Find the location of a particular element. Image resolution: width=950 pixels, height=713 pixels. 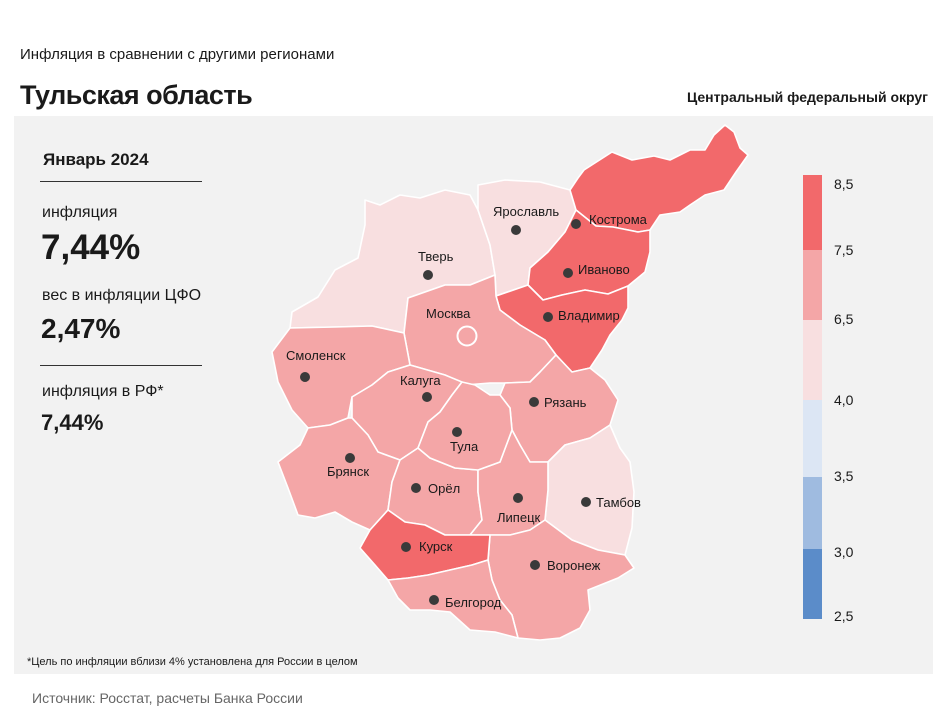

legend-tick: 2,5 is located at coordinates (844, 616).